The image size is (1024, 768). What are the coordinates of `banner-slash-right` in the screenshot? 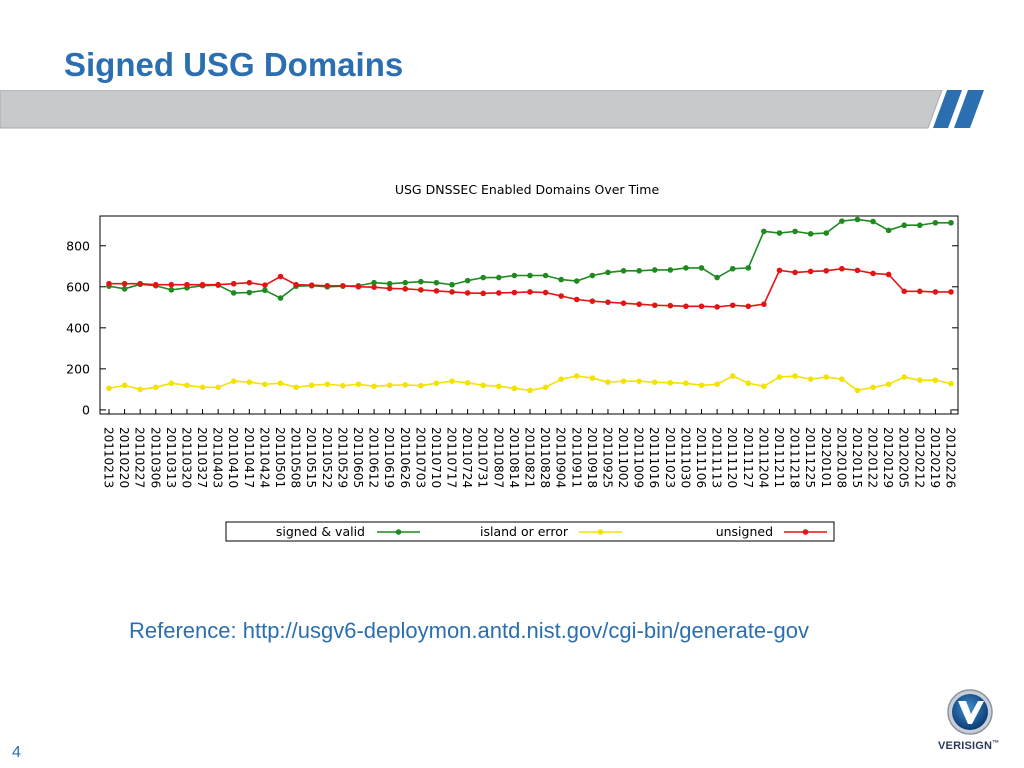 It's located at (969, 109).